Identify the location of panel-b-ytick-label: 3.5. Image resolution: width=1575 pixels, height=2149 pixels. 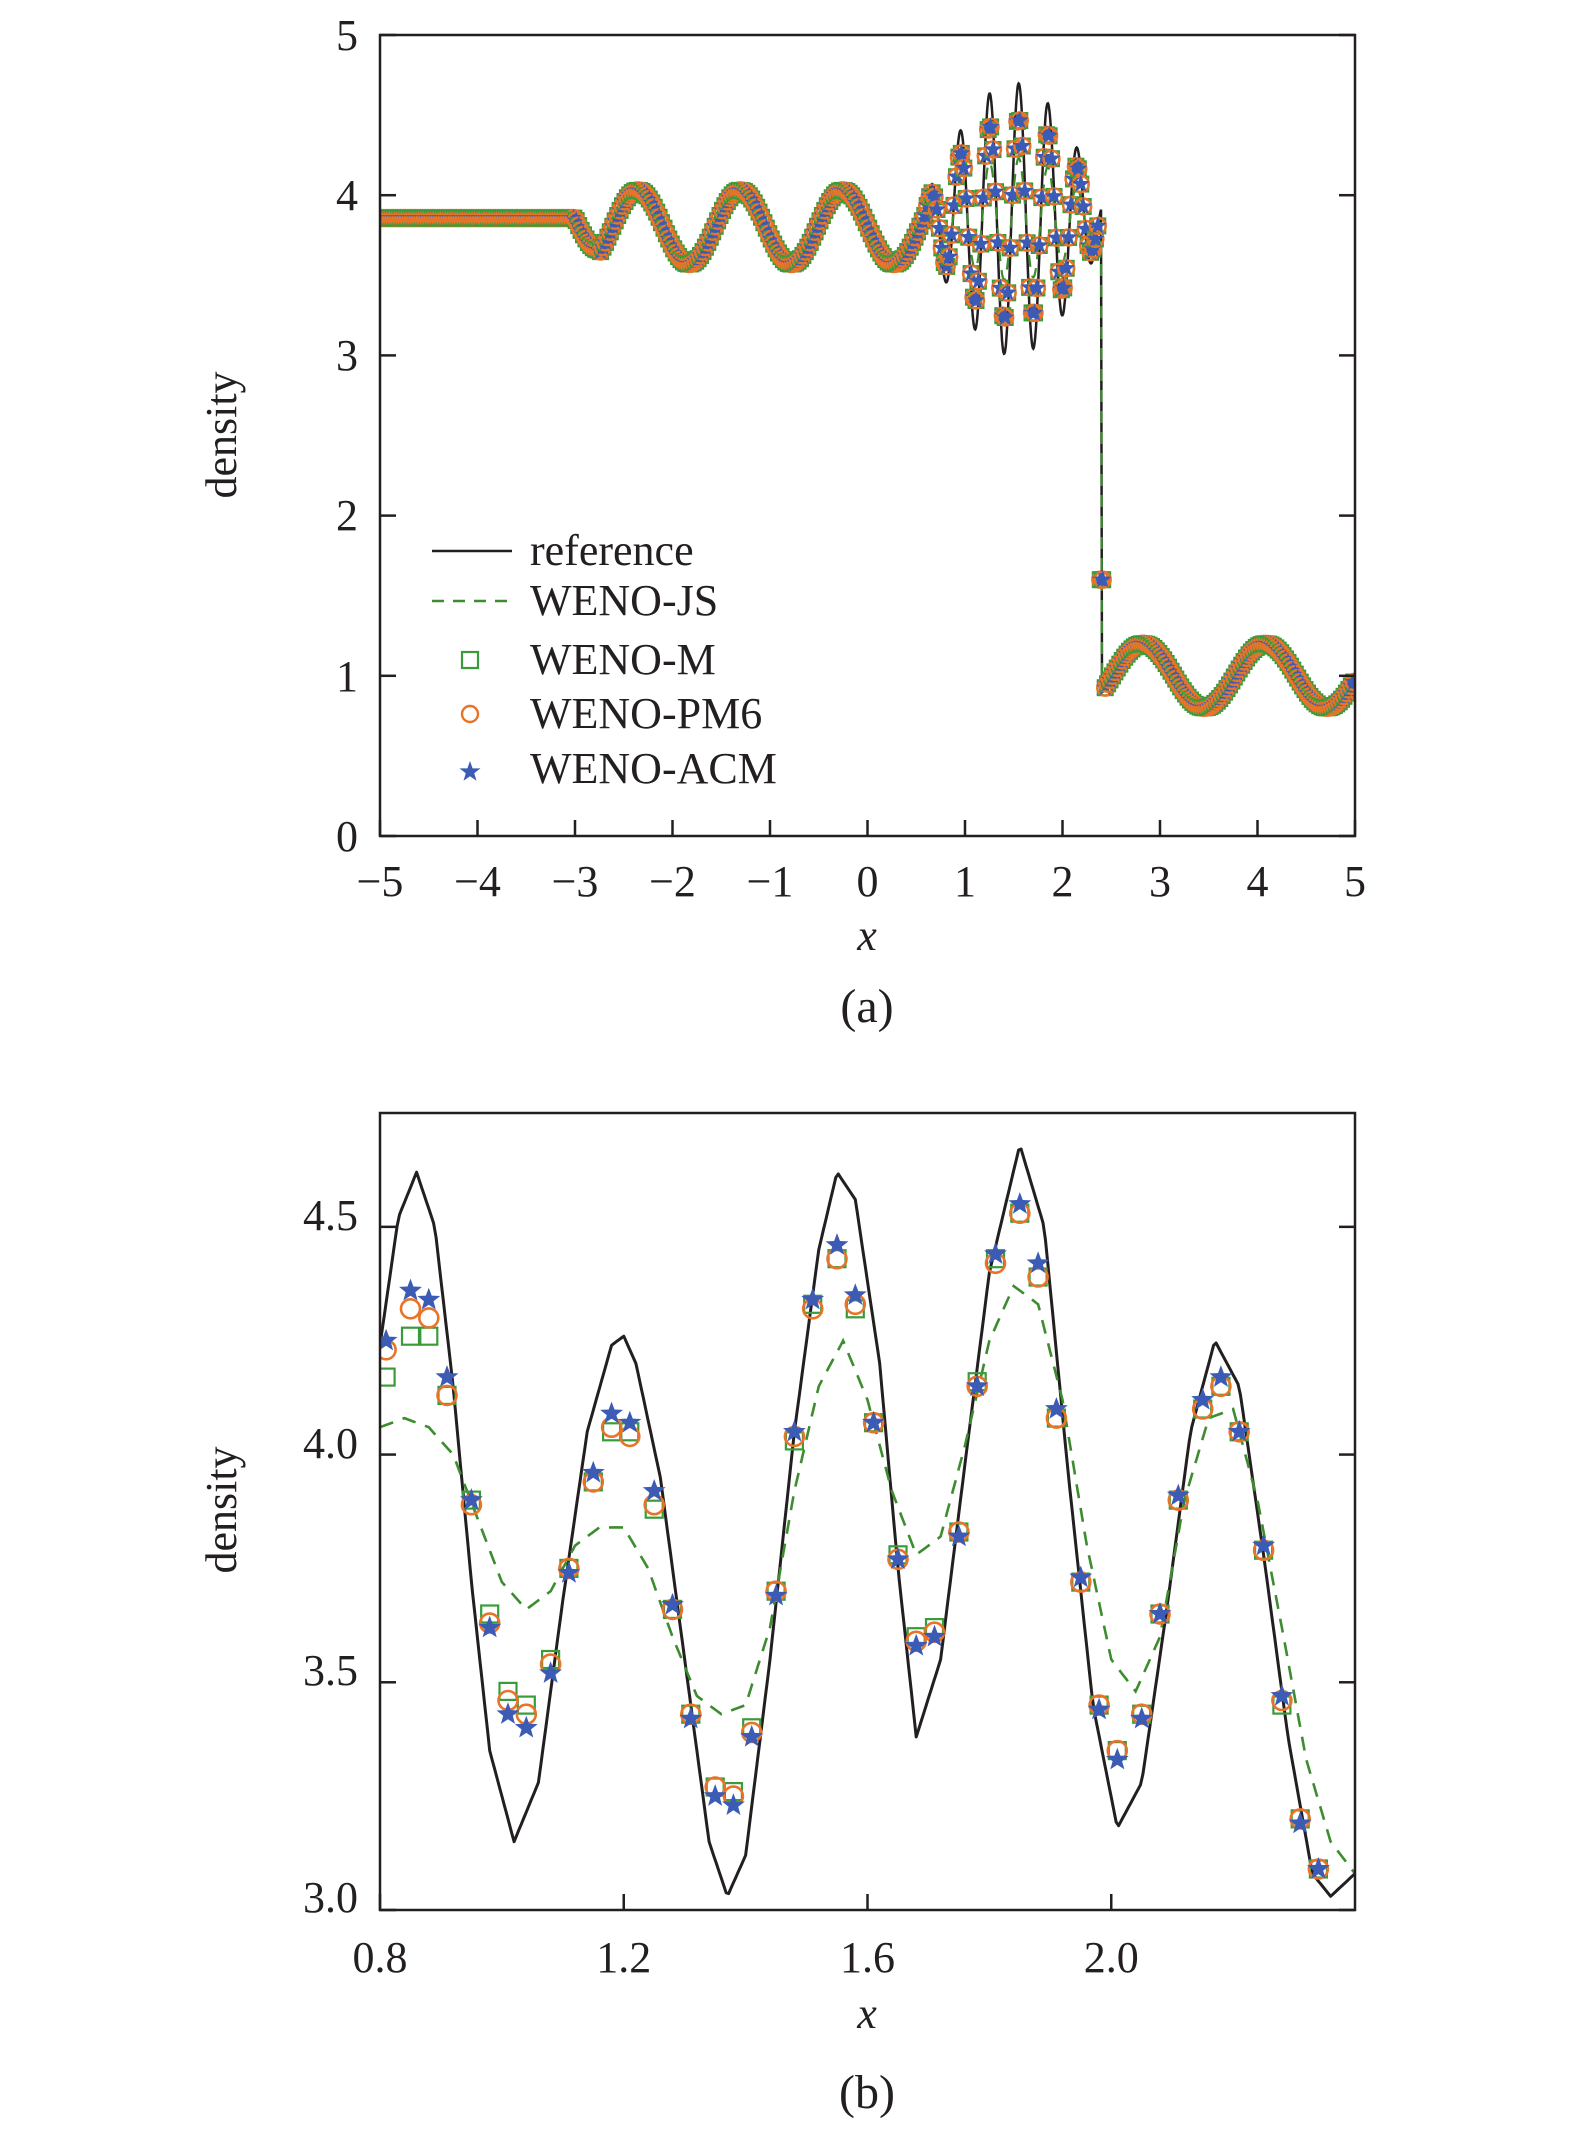
(330, 1670).